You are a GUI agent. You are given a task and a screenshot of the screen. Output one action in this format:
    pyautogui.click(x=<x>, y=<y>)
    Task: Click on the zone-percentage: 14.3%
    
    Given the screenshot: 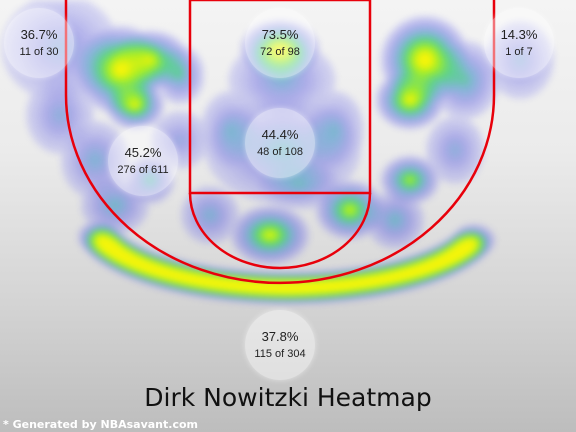 What is the action you would take?
    pyautogui.click(x=519, y=34)
    